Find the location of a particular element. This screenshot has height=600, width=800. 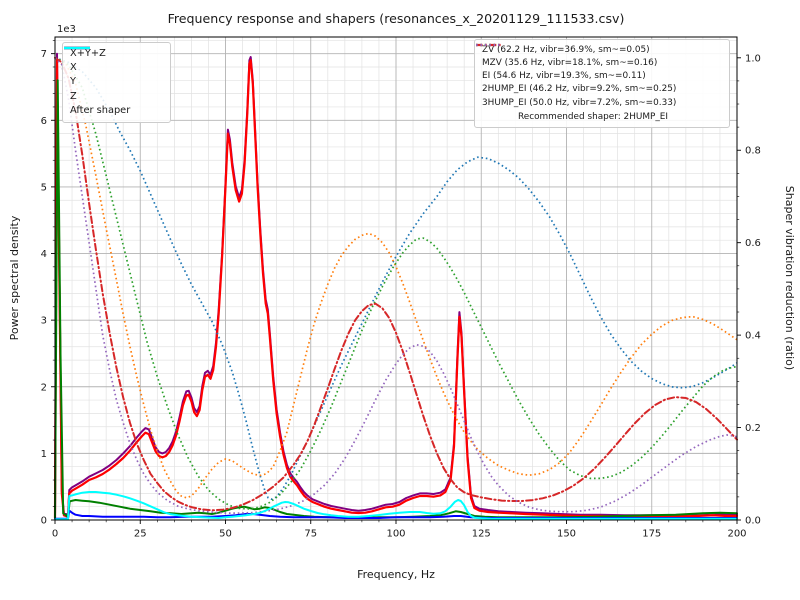

y-axis-offset-label: 1e3 is located at coordinates (66, 29).